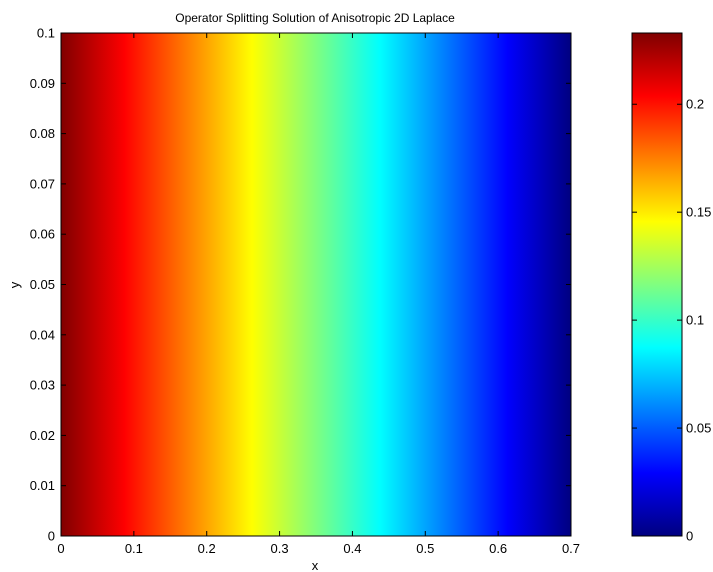 This screenshot has width=713, height=572. What do you see at coordinates (42, 435) in the screenshot?
I see `y-tick-label: 0.02` at bounding box center [42, 435].